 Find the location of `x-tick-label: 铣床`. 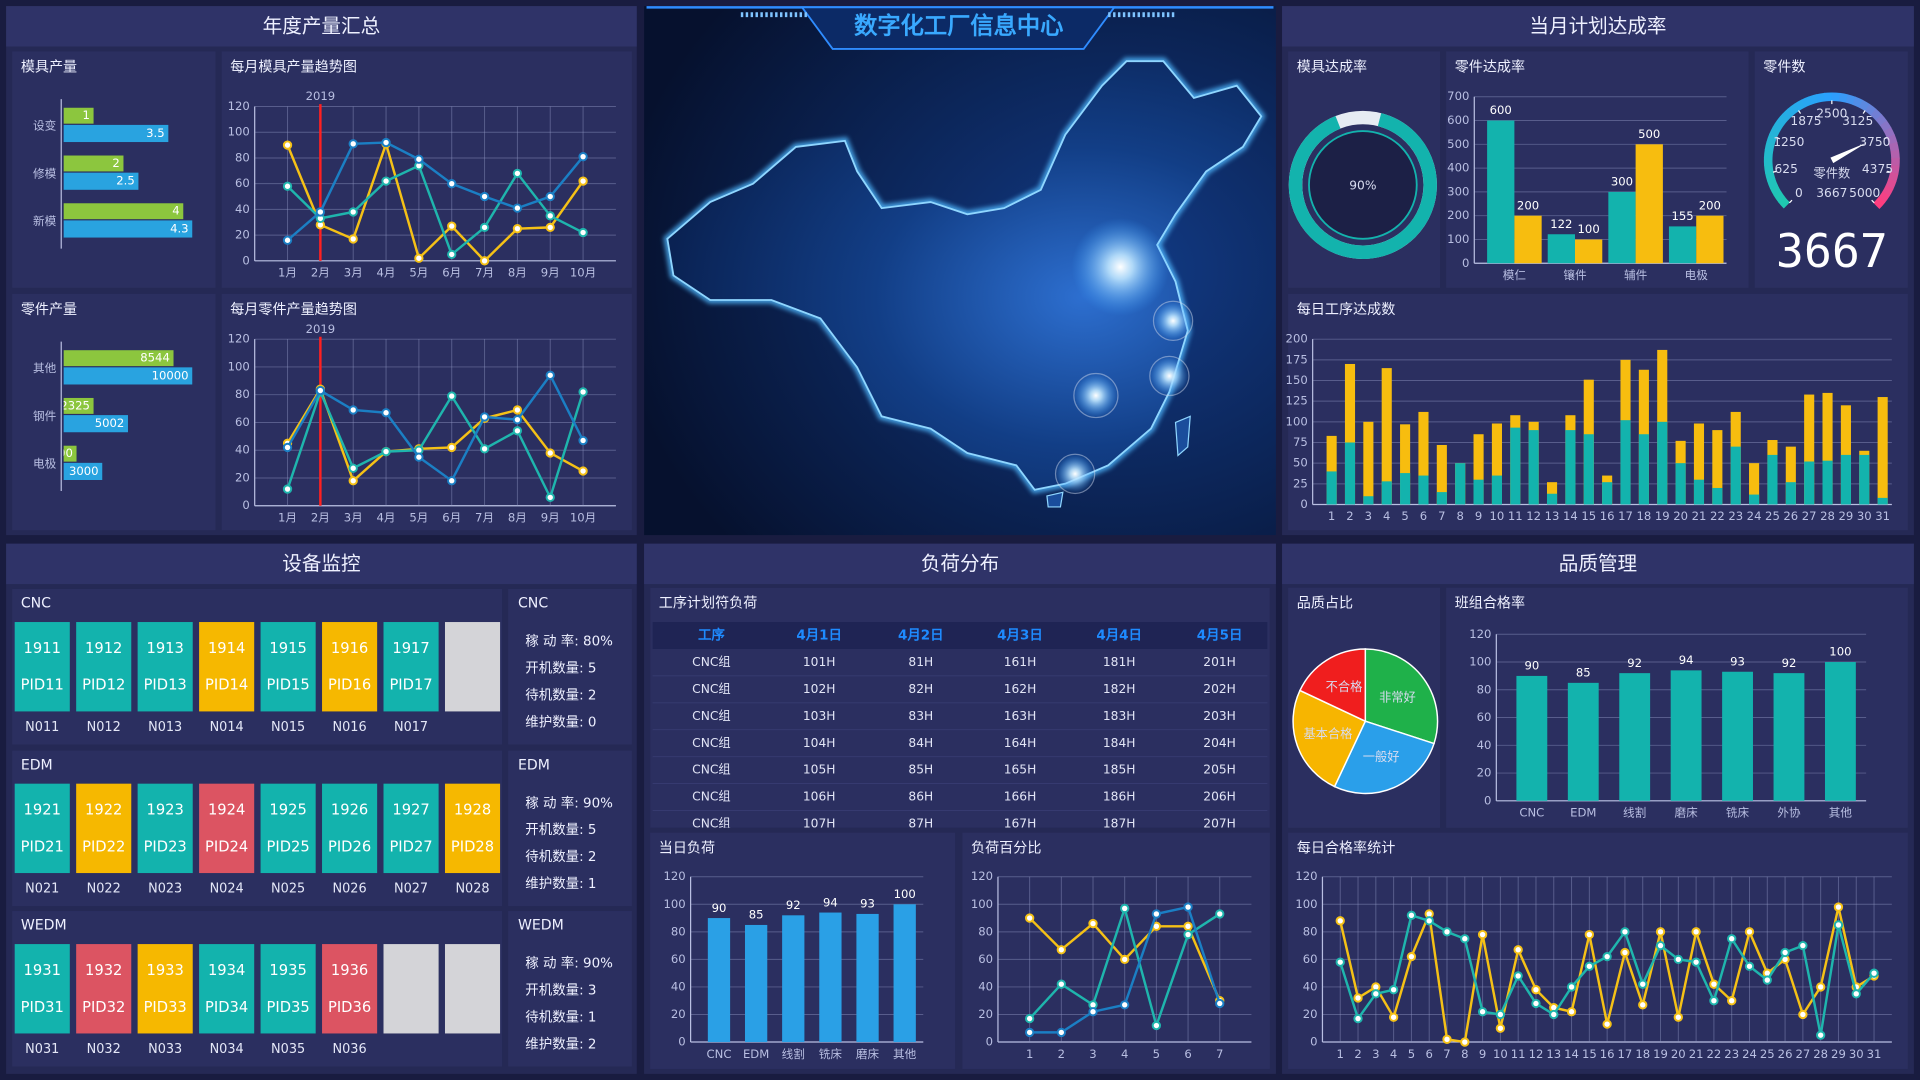

x-tick-label: 铣床 is located at coordinates (1738, 813).